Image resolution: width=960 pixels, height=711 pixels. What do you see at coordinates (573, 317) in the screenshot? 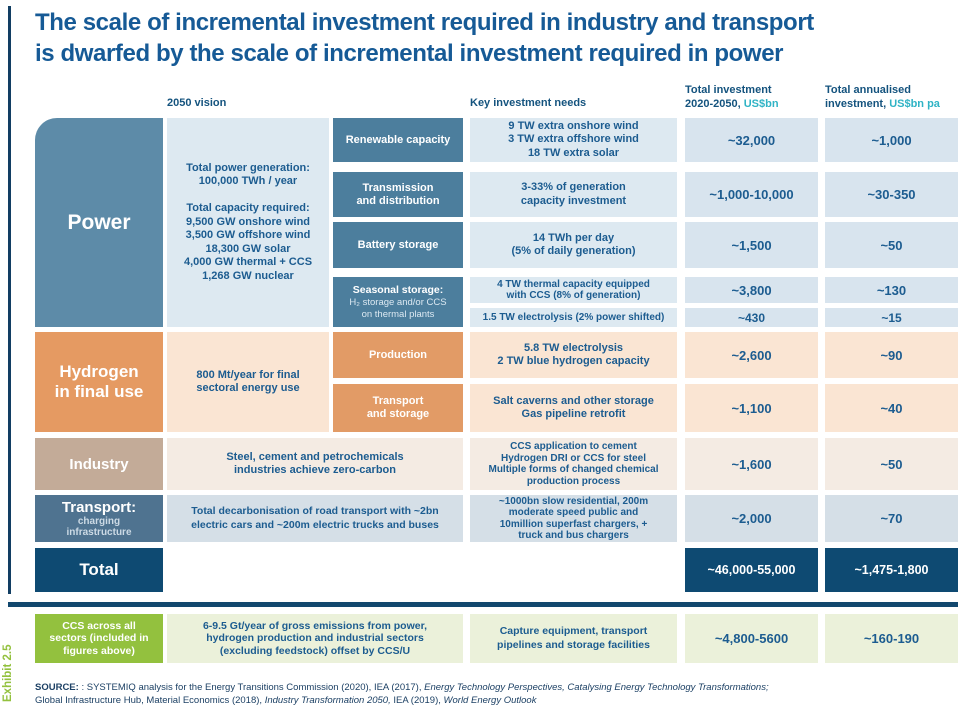
I see `power-needs-electrolysis: 1.5 TW electrolysis (2% power shifted)` at bounding box center [573, 317].